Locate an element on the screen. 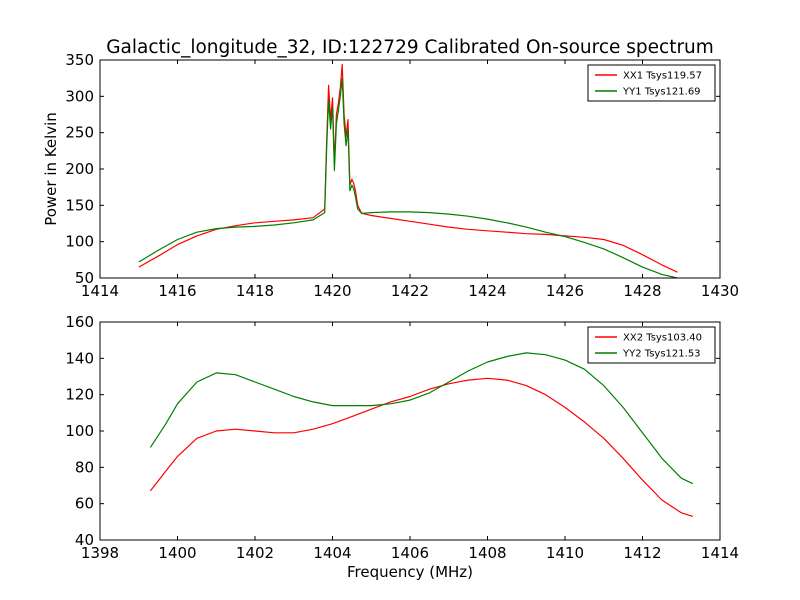 Image resolution: width=800 pixels, height=600 pixels. bottom-y-tick-label: 140 is located at coordinates (79, 358).